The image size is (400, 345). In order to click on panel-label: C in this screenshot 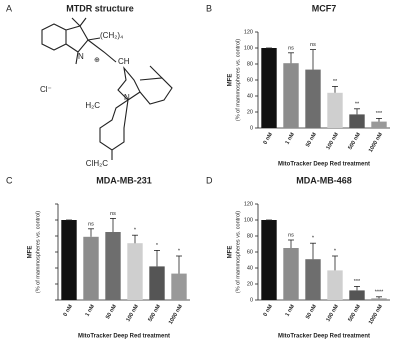, I will do `click(9, 180)`.